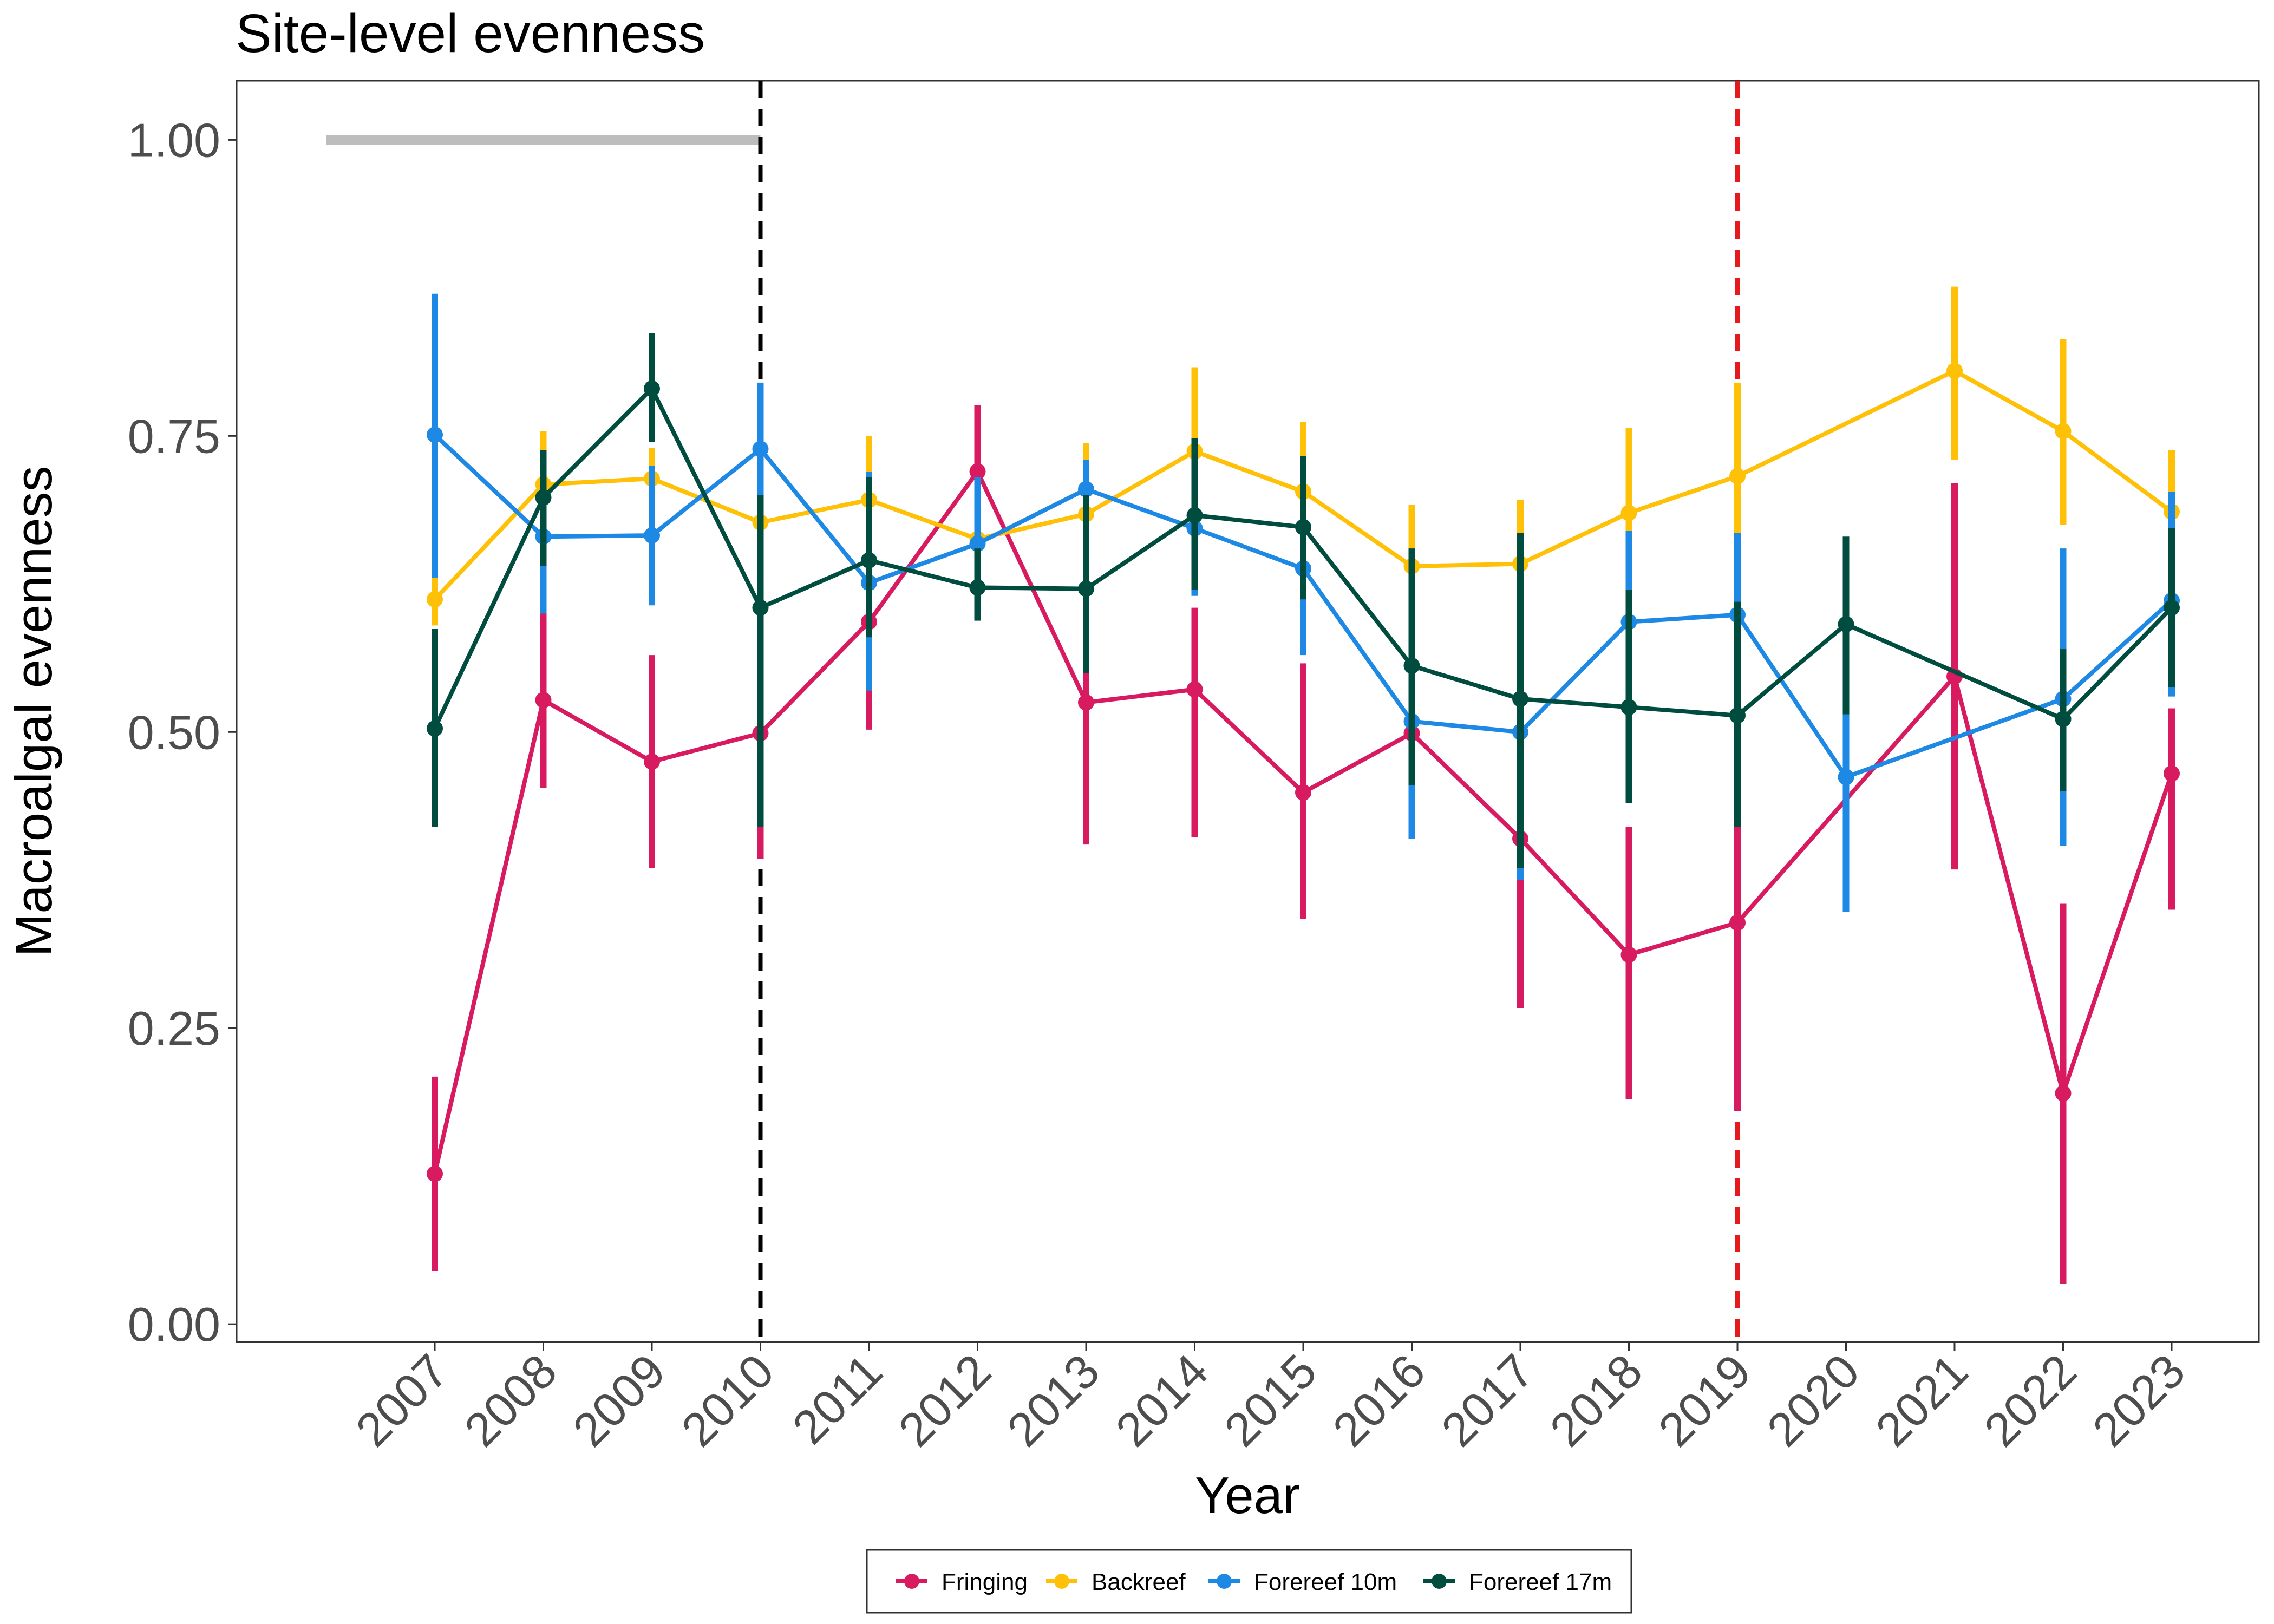 This screenshot has width=2274, height=1624. What do you see at coordinates (511, 1400) in the screenshot?
I see `x-tick-label: 2008` at bounding box center [511, 1400].